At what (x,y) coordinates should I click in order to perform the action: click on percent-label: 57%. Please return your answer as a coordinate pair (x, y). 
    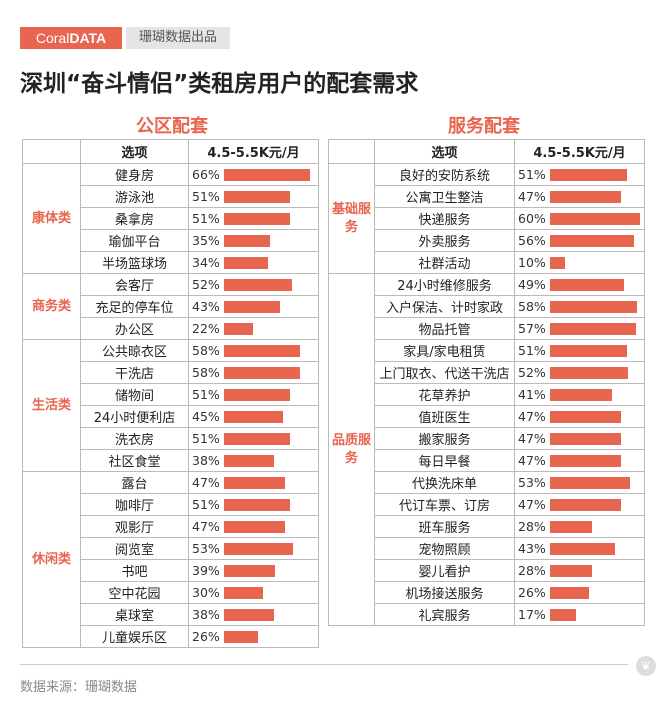
    Looking at the image, I should click on (532, 328).